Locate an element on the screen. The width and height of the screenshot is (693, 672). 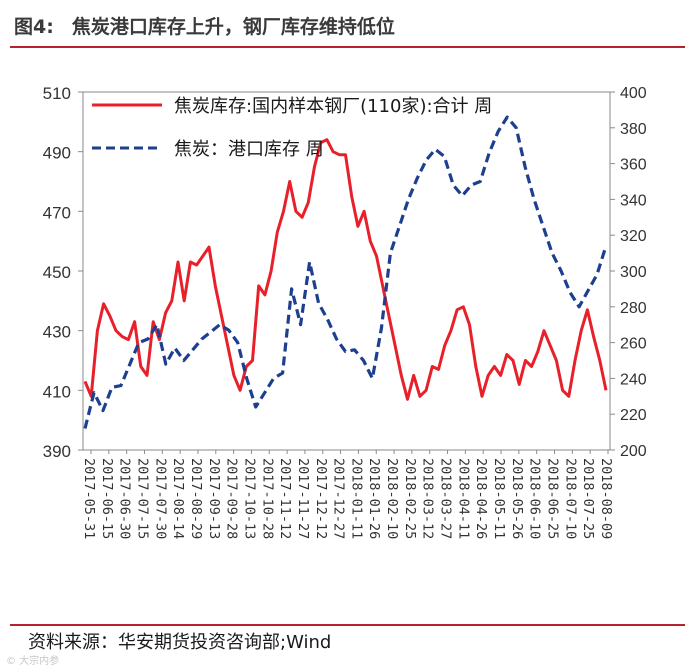
x-tick-label: 2017-12-12 is located at coordinates (321, 498).